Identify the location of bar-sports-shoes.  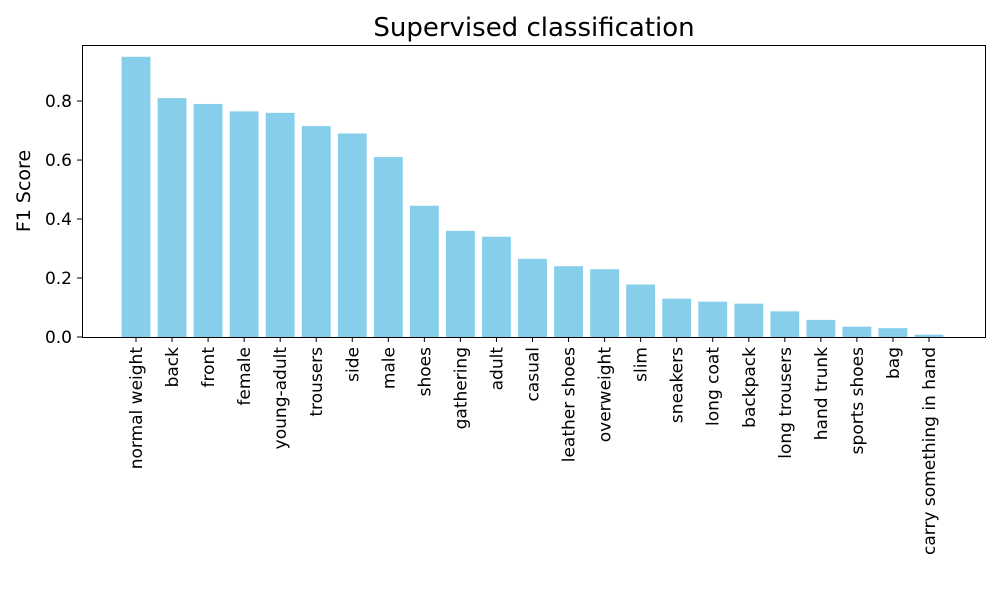
(857, 331).